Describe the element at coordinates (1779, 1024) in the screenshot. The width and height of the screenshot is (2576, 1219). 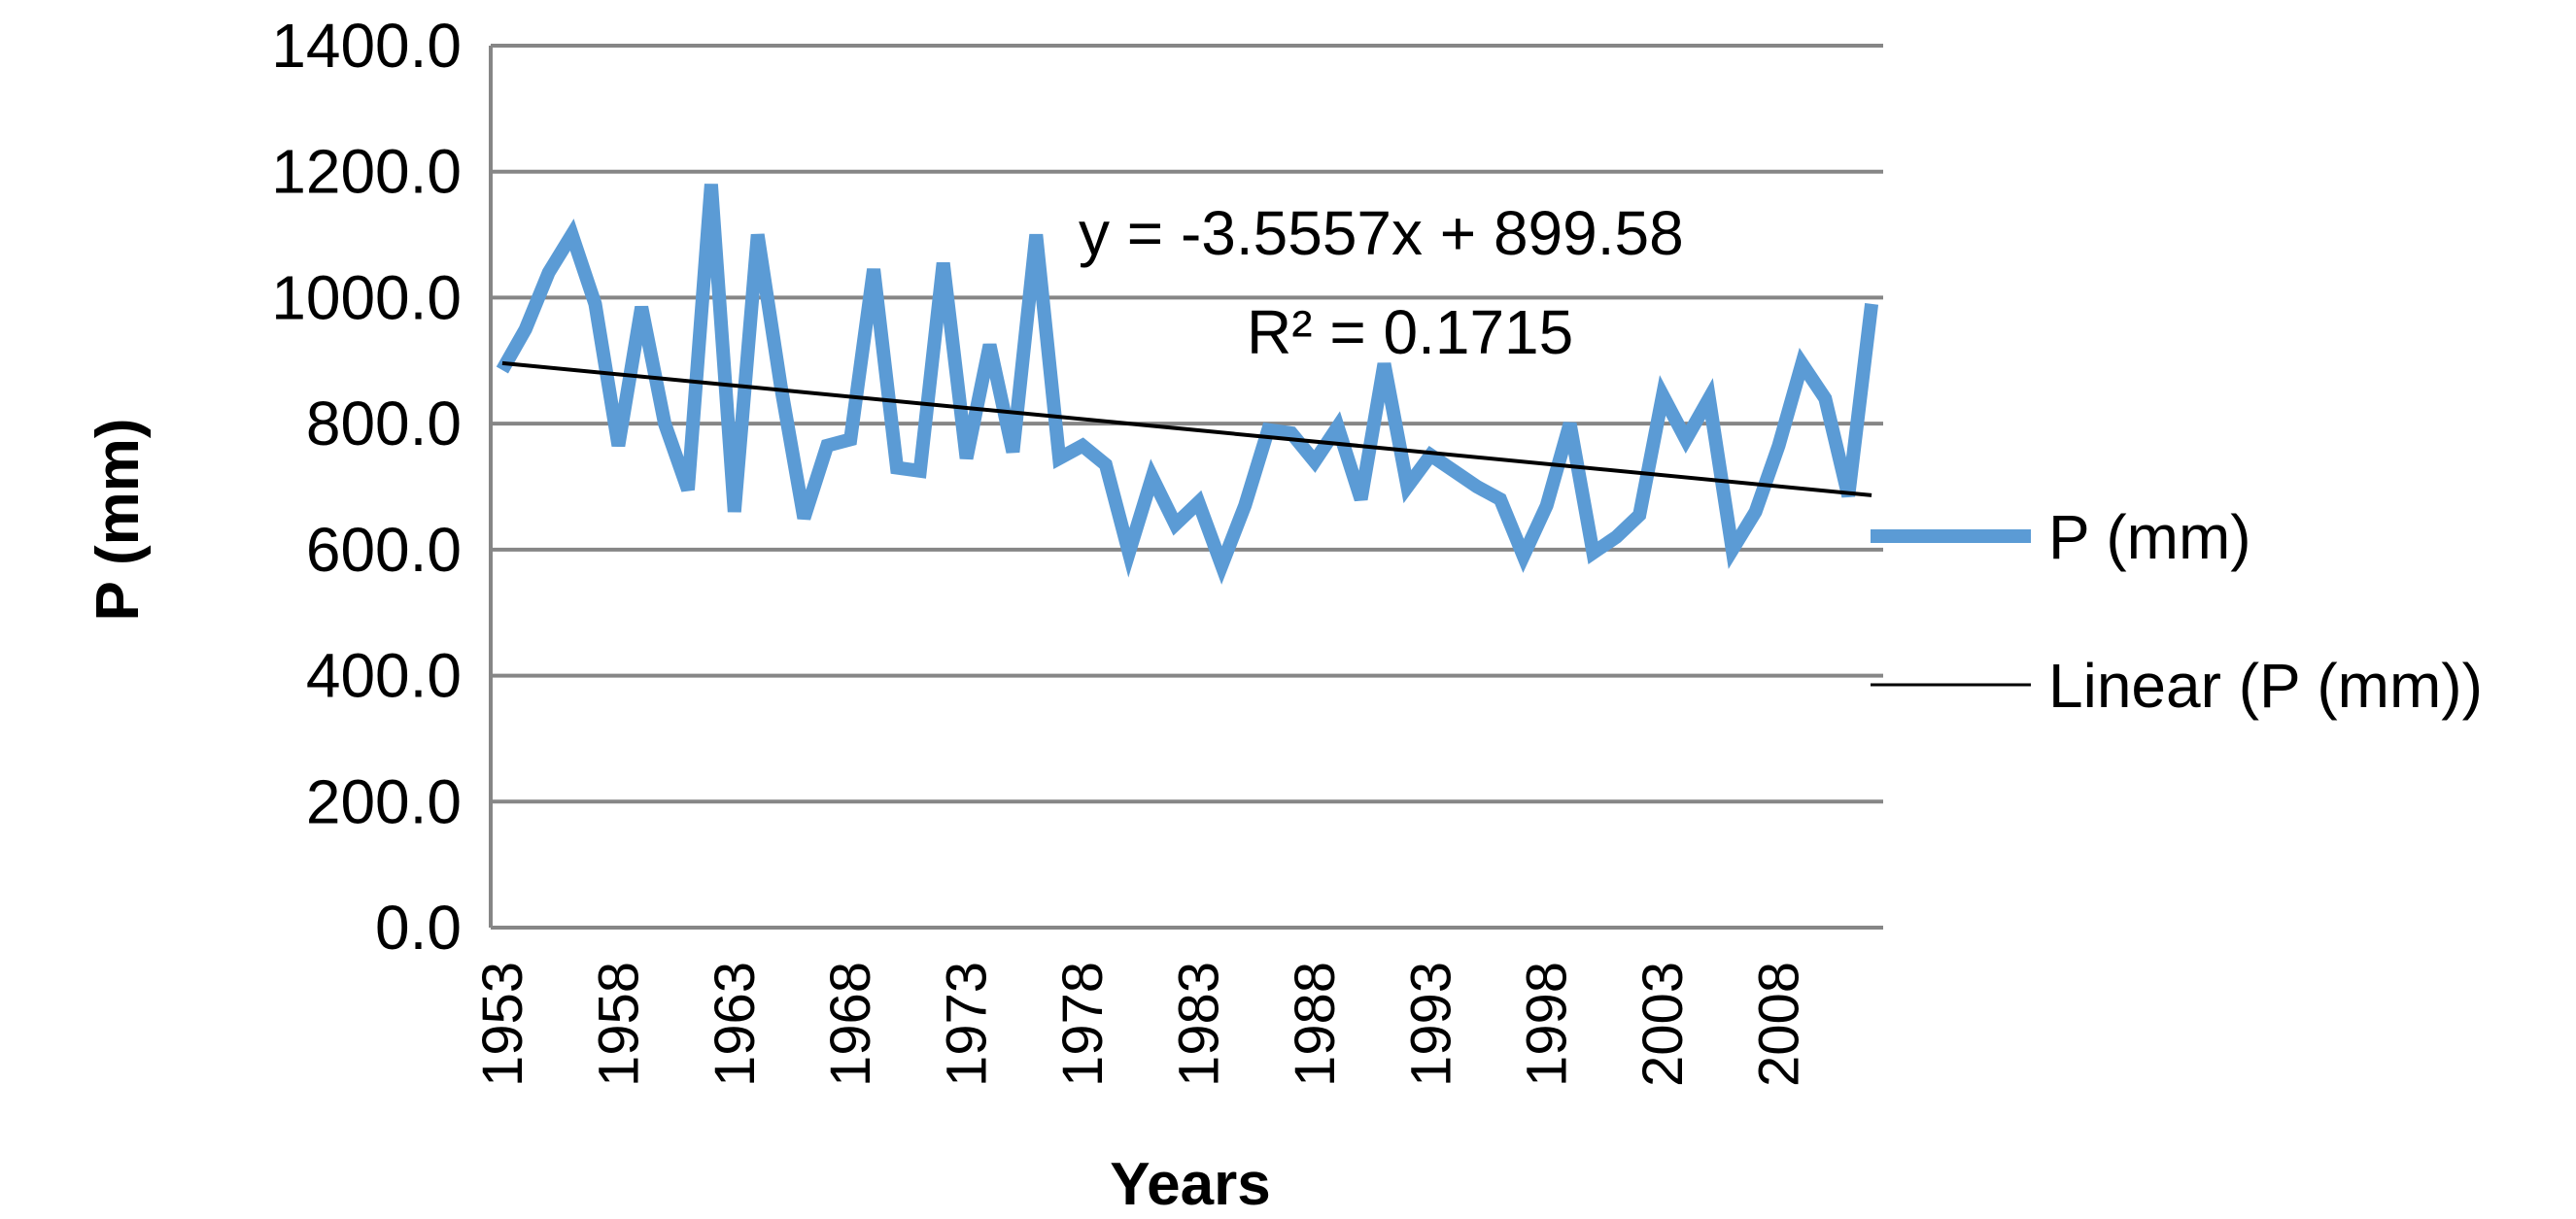
I see `x-tick-label: 2008` at that location.